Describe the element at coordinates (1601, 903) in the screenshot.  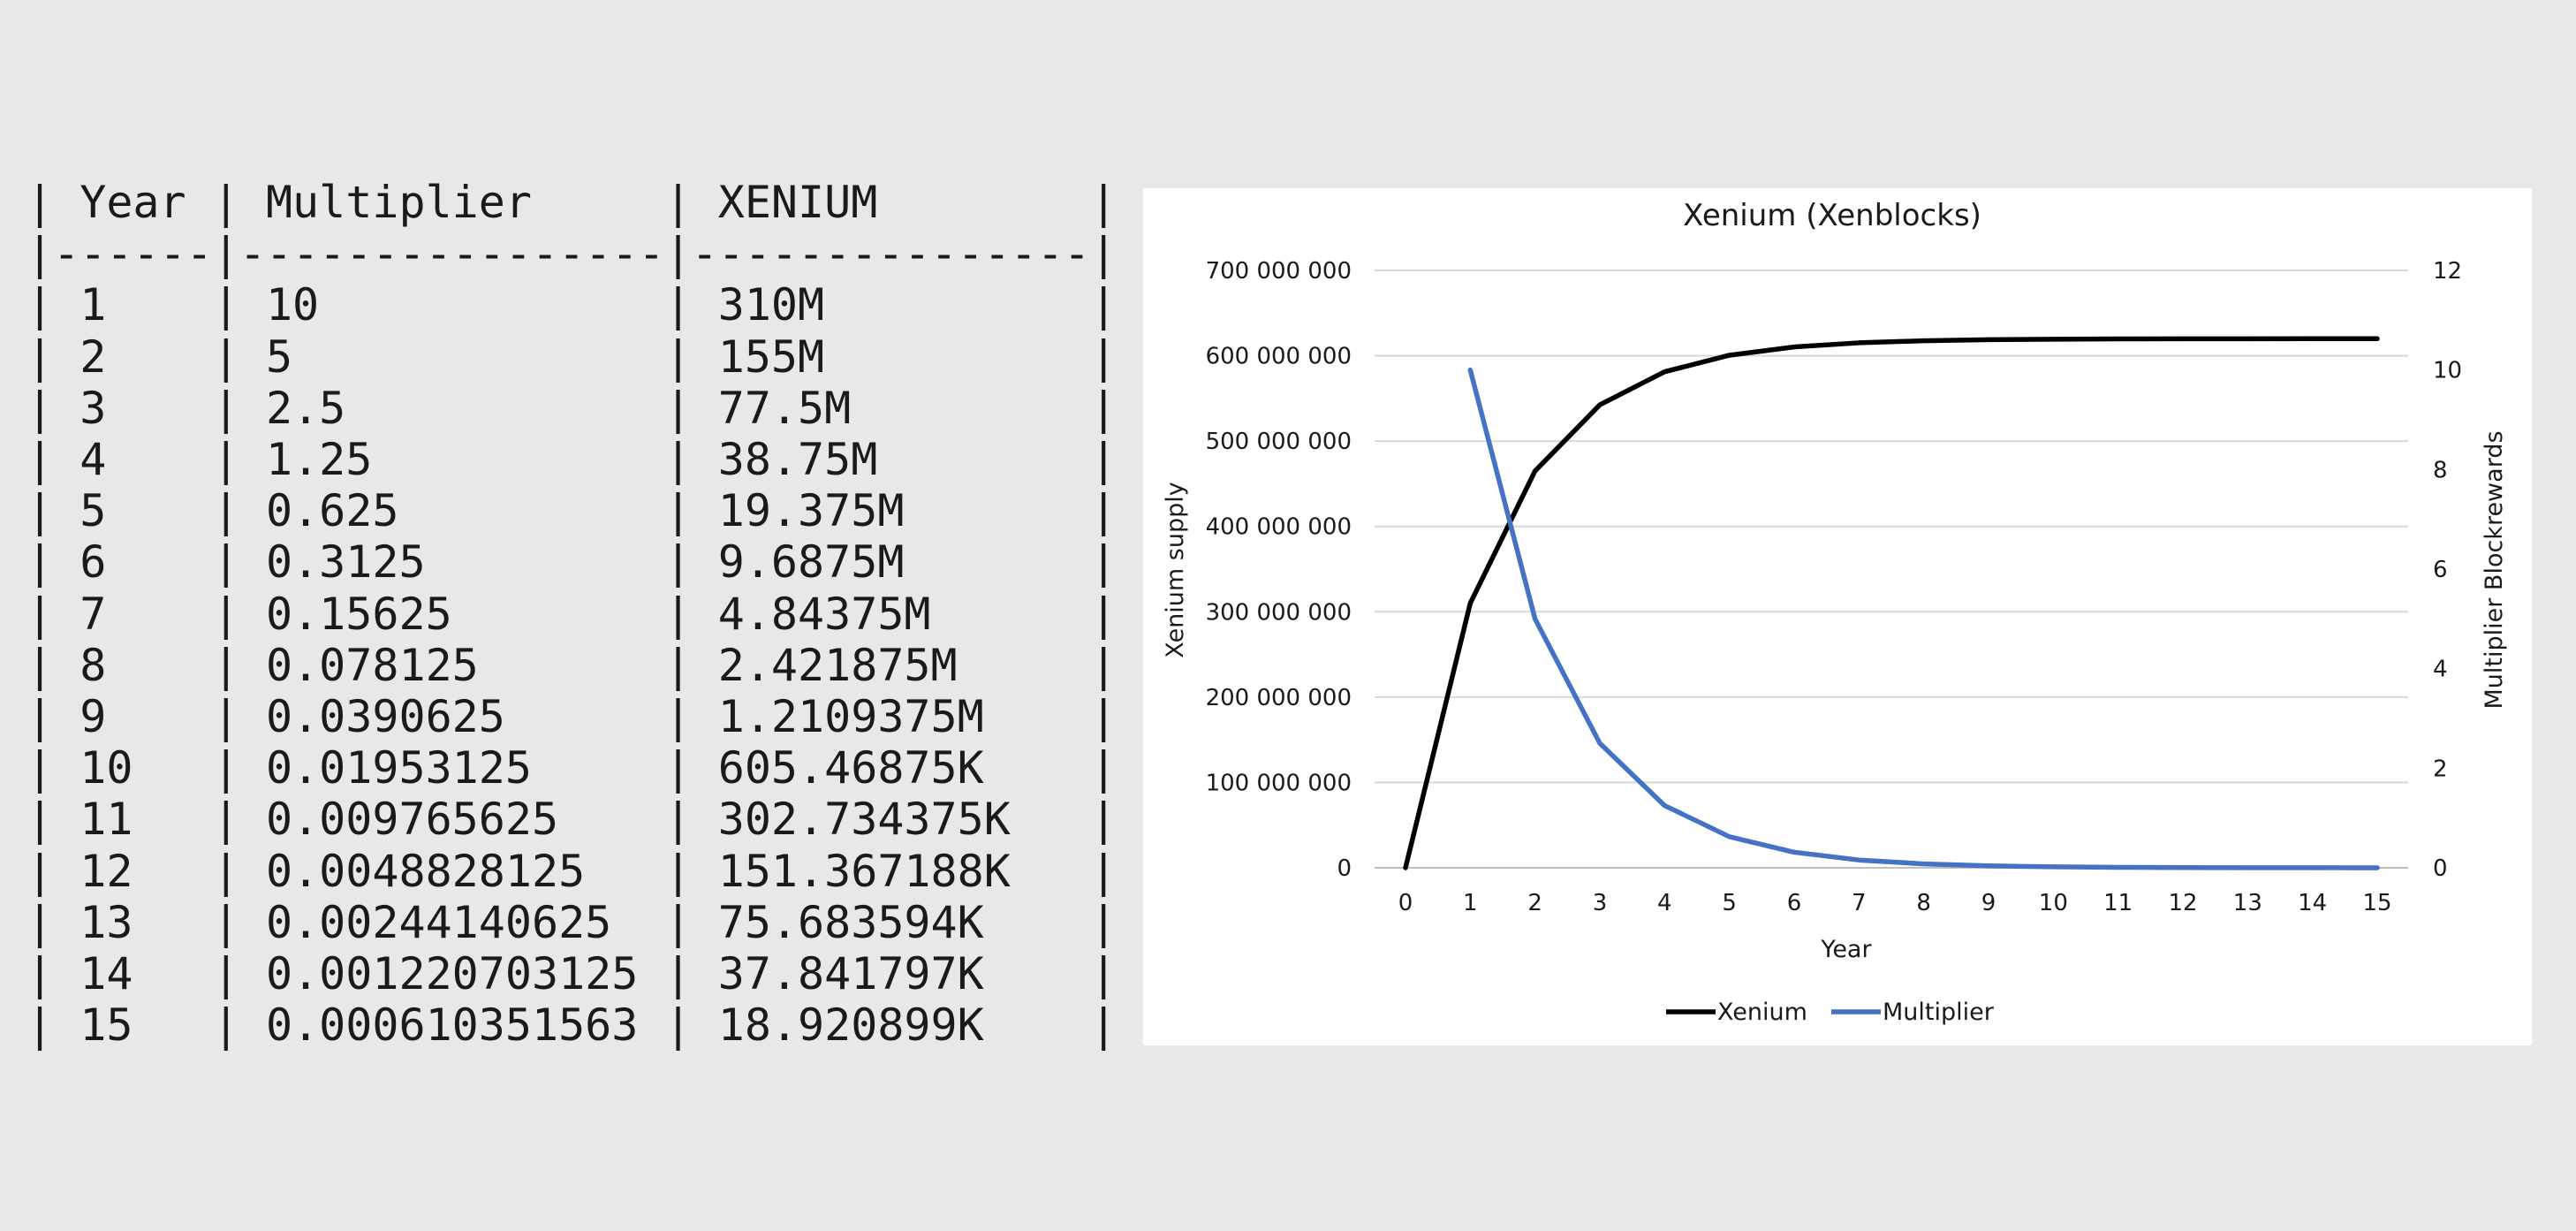
I see `x-tick-label: 3` at that location.